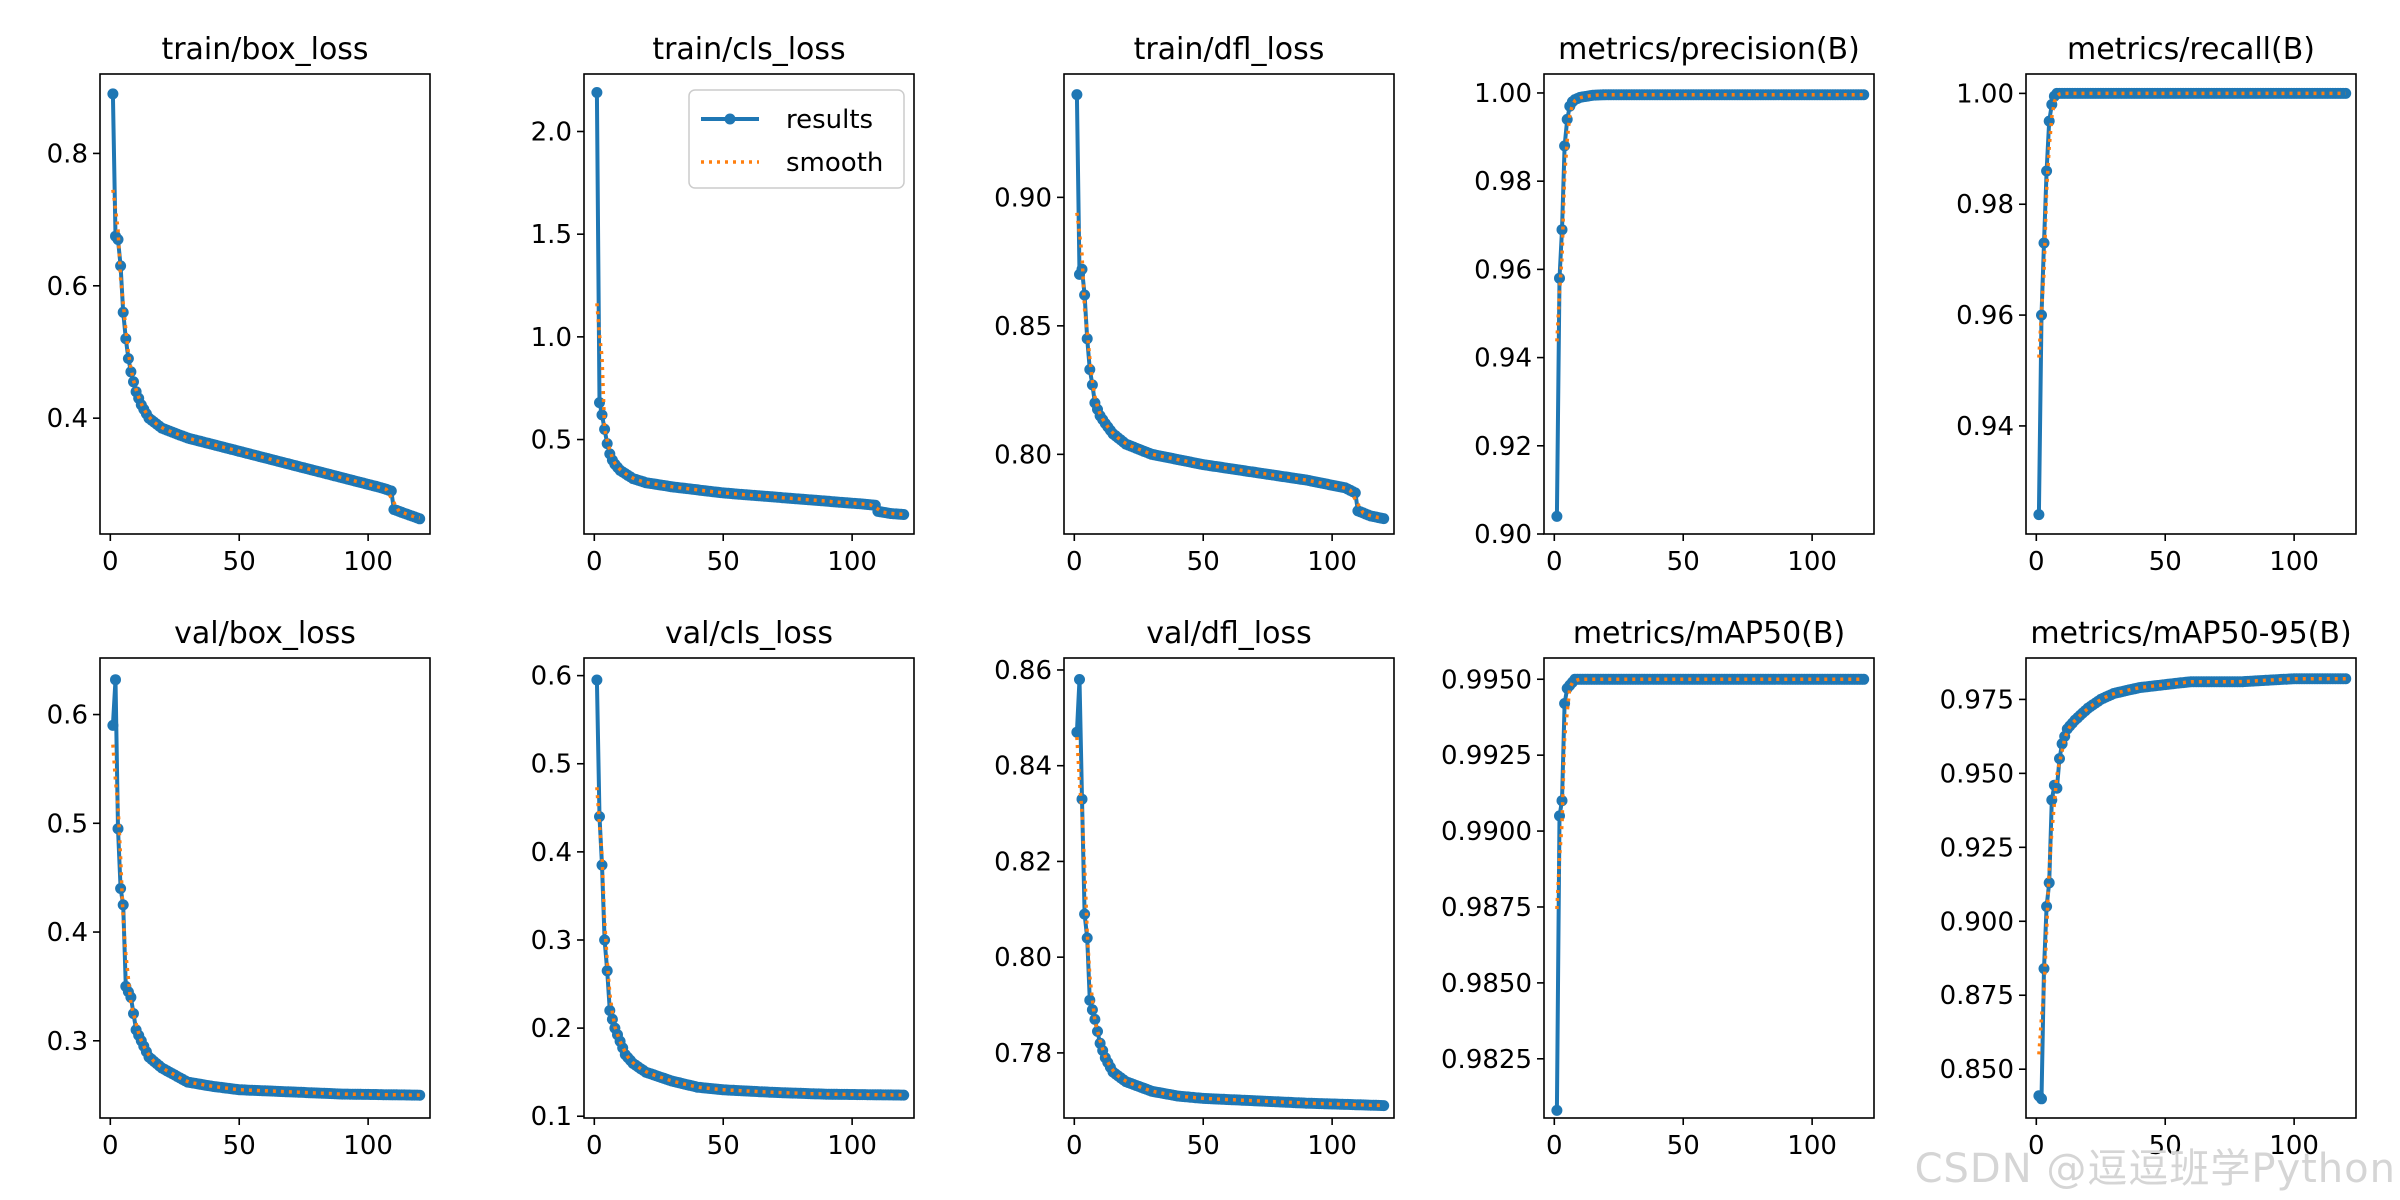  Describe the element at coordinates (1503, 447) in the screenshot. I see `y-tick-label: 0.92` at that location.